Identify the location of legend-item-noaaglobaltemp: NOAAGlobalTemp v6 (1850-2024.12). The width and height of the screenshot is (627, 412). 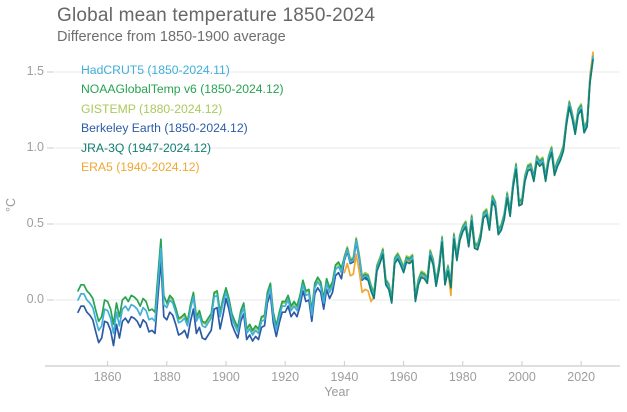
(182, 89).